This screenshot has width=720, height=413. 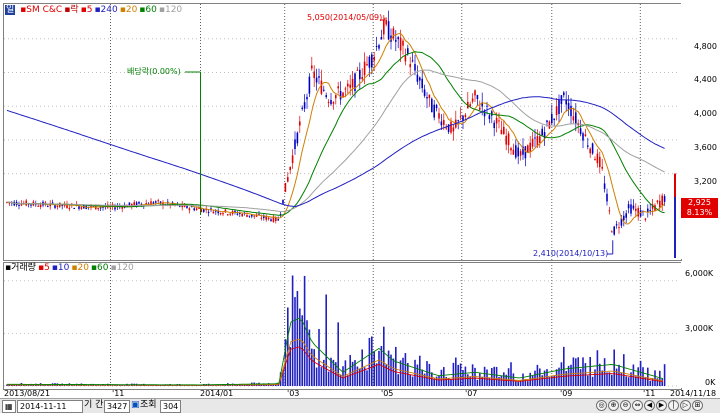 What do you see at coordinates (566, 393) in the screenshot?
I see `x-axis-label: '09` at bounding box center [566, 393].